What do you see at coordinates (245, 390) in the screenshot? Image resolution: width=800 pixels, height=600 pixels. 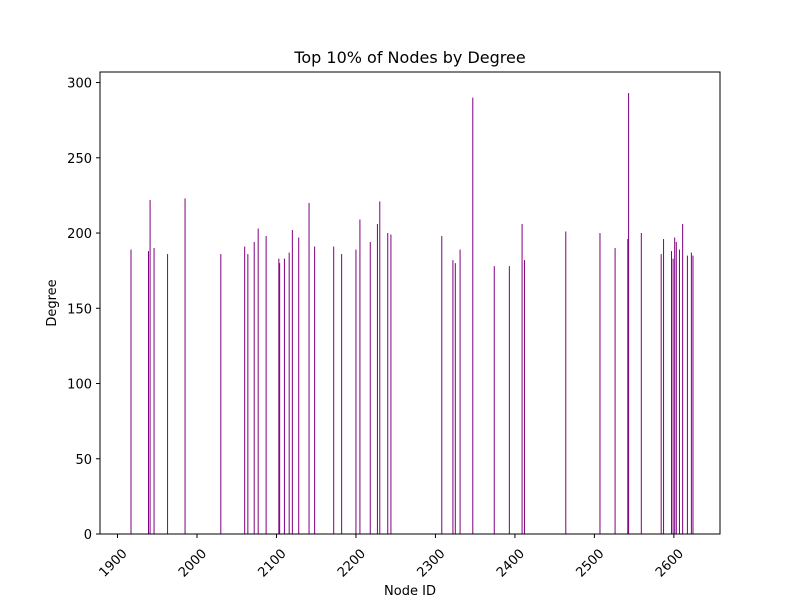 I see `bar-node-2060` at bounding box center [245, 390].